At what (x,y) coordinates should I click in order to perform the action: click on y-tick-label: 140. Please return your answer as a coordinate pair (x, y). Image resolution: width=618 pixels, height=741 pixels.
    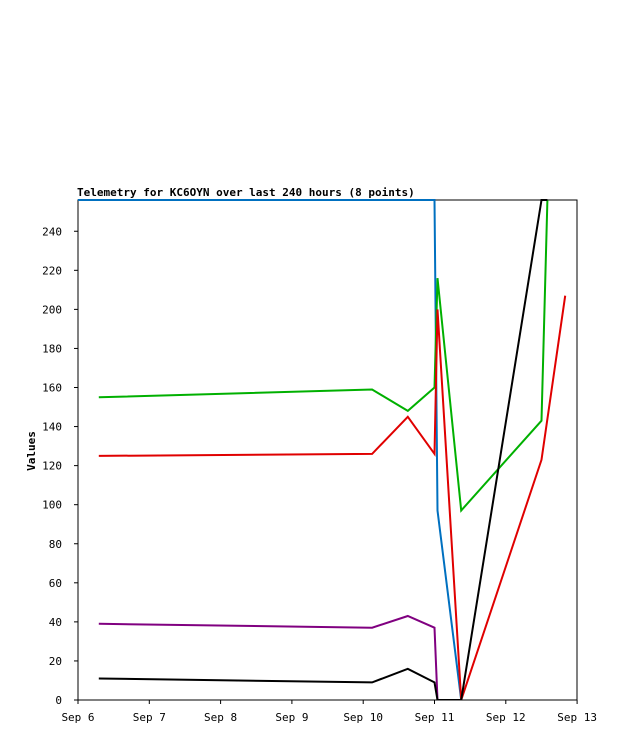
    Looking at the image, I should click on (52, 427).